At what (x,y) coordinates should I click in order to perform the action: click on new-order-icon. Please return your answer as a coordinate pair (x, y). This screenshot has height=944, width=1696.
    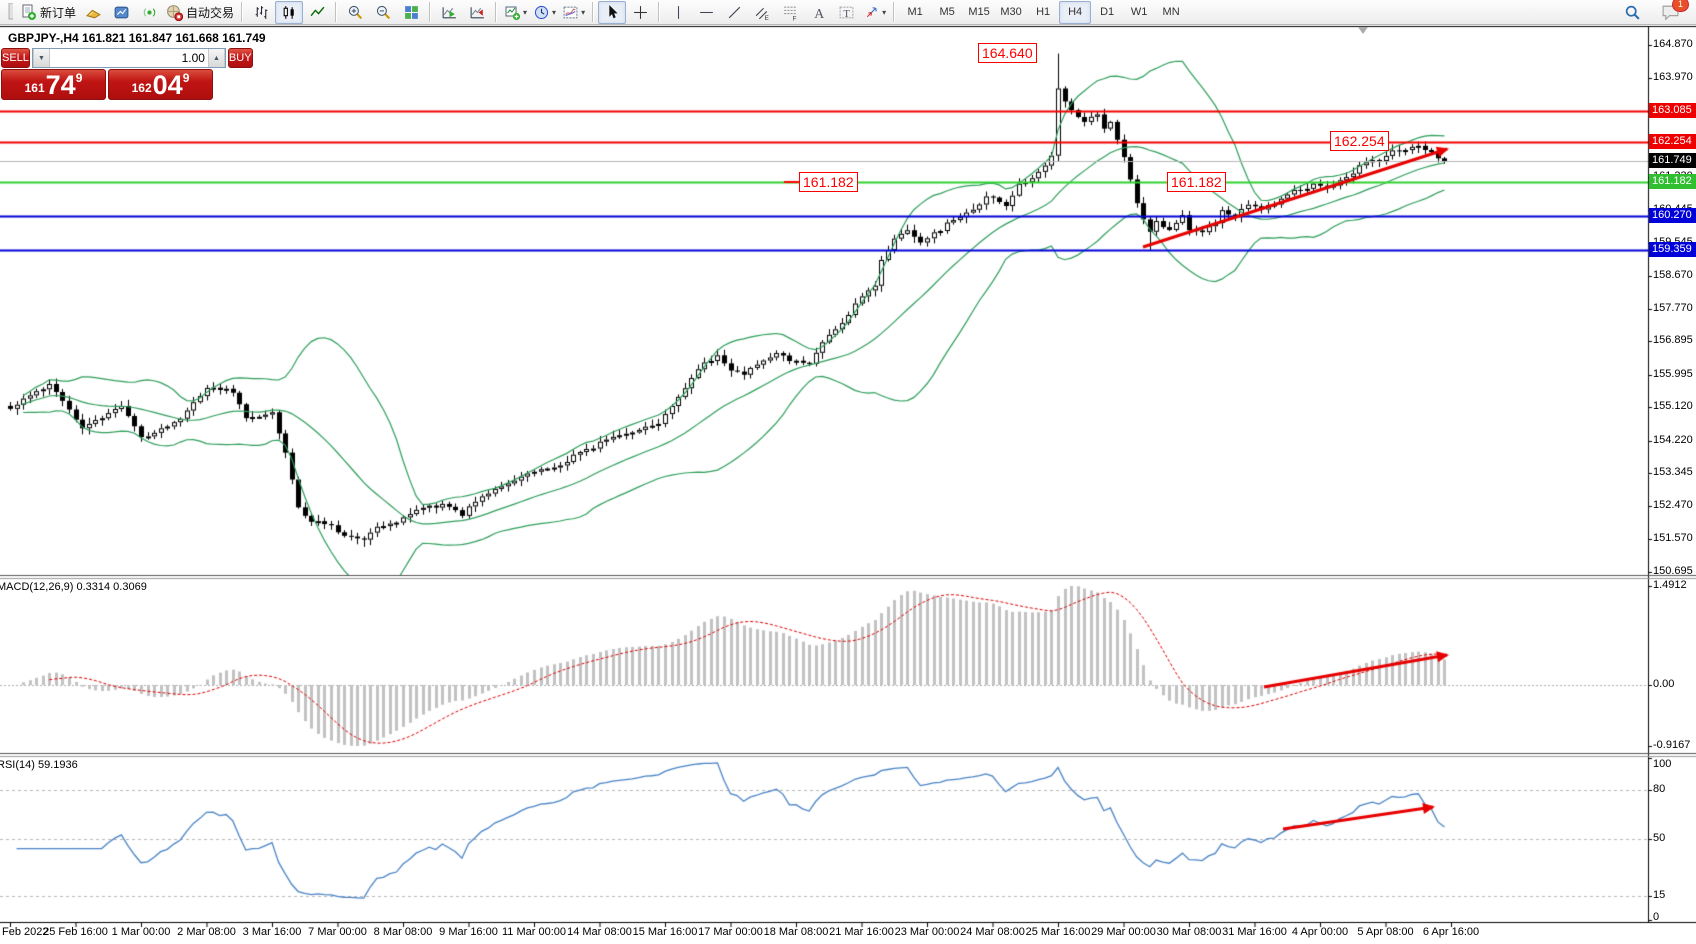
    Looking at the image, I should click on (28, 12).